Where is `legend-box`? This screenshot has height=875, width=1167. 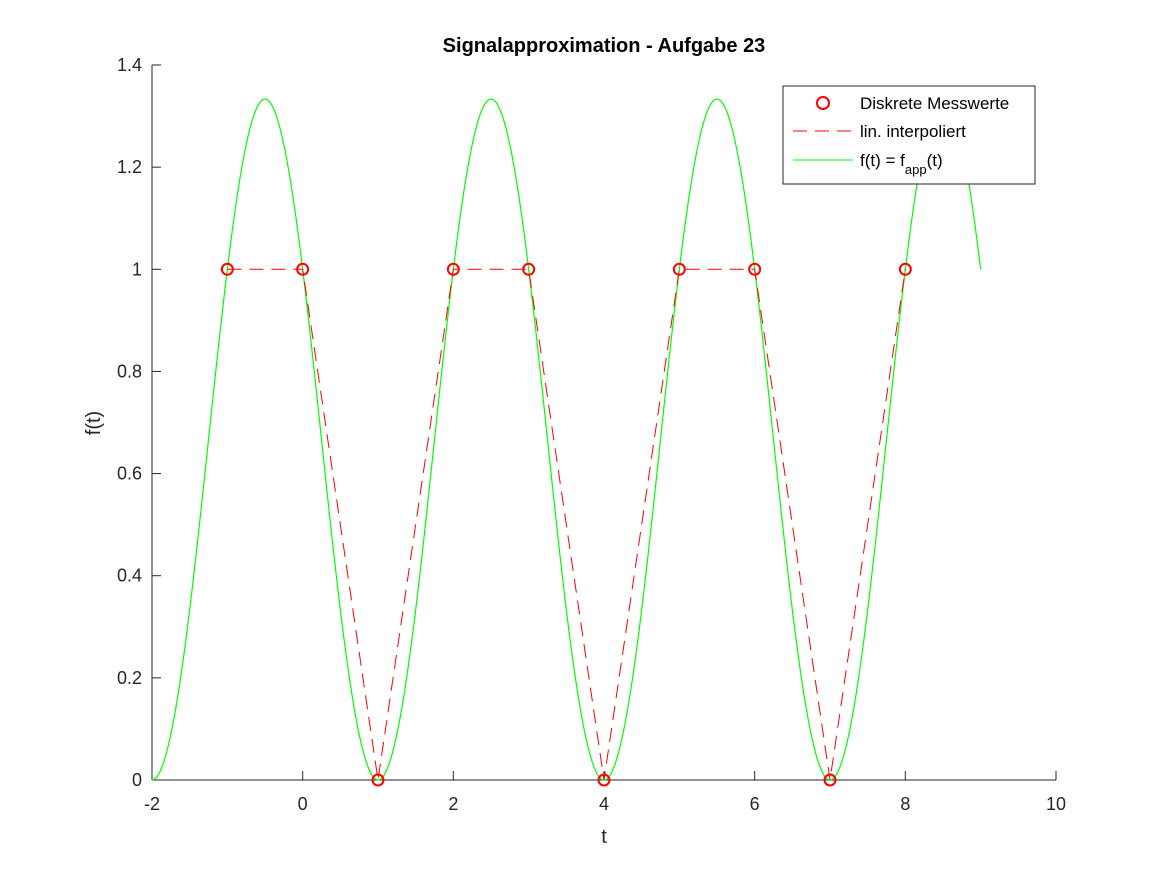
legend-box is located at coordinates (909, 135).